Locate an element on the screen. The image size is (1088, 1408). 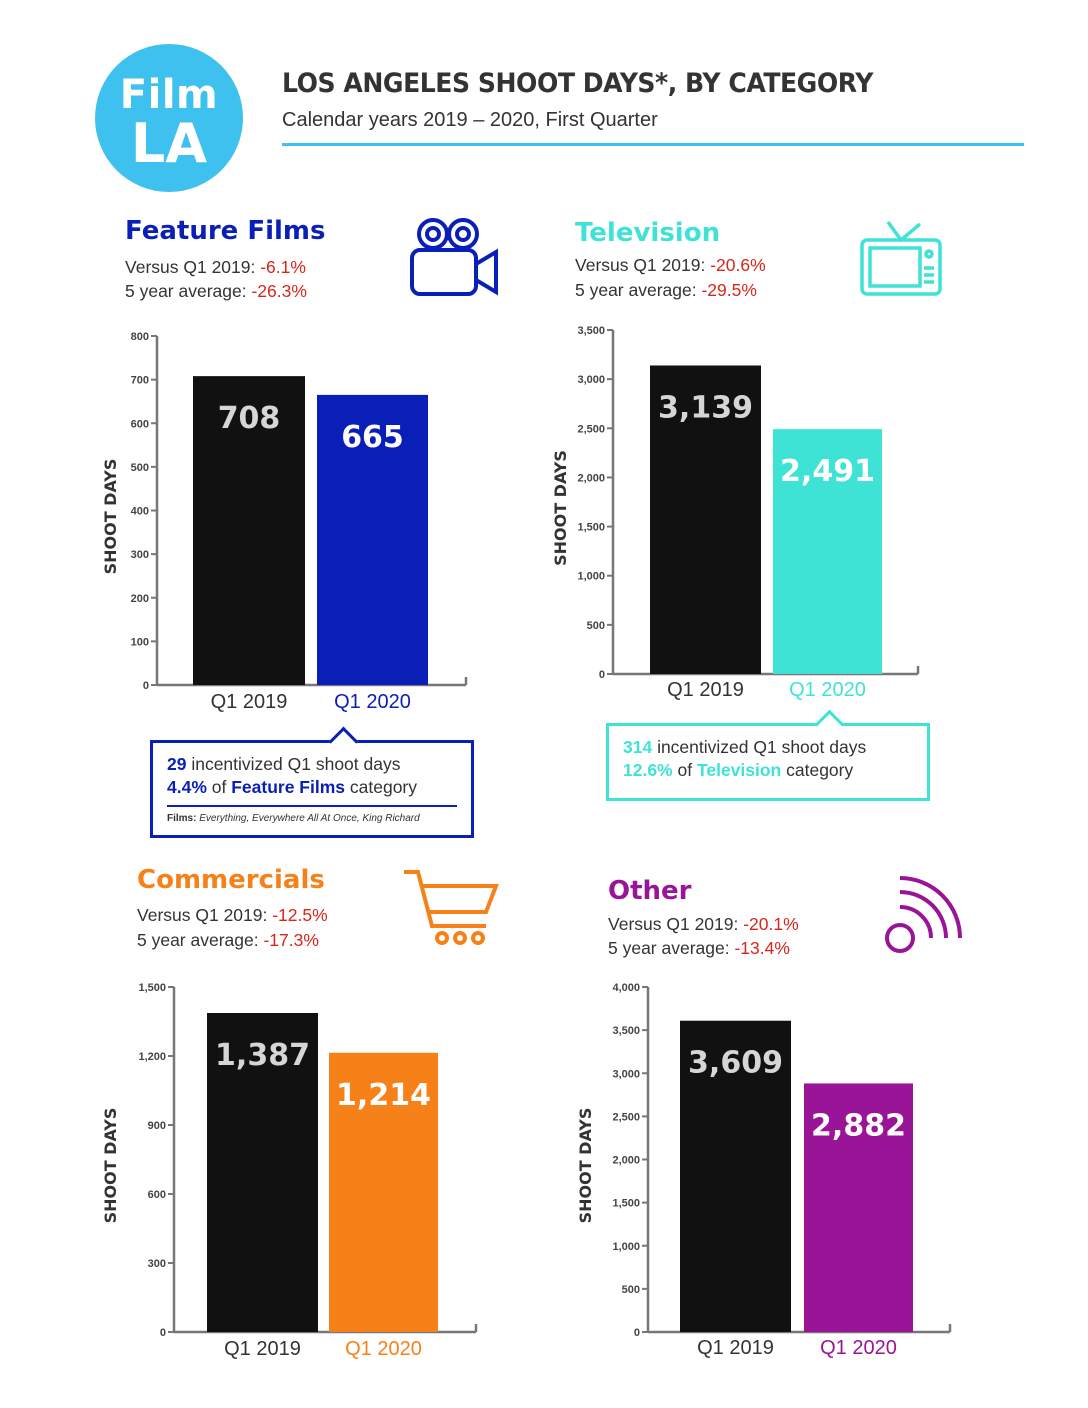
feature-bar-value-label: 708 is located at coordinates (249, 418).